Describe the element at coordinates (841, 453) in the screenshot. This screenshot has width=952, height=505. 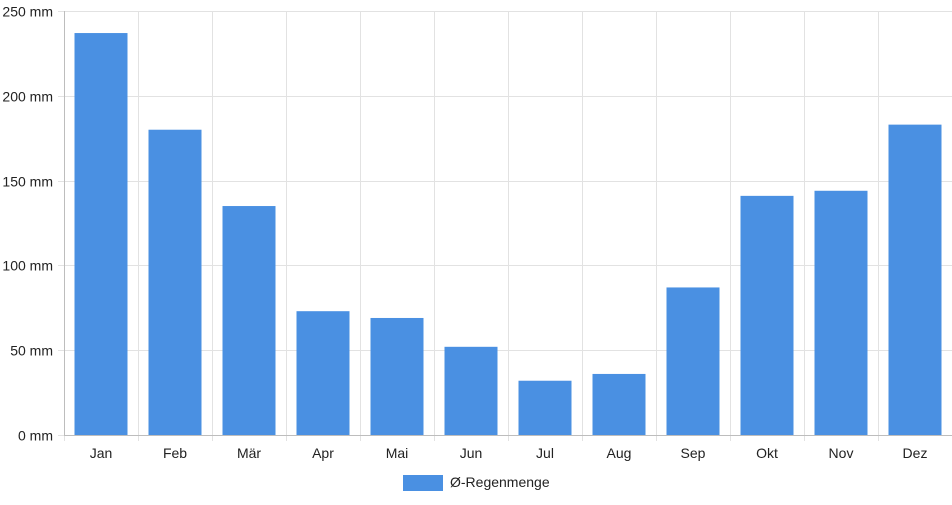
I see `x-tick-label: Nov` at that location.